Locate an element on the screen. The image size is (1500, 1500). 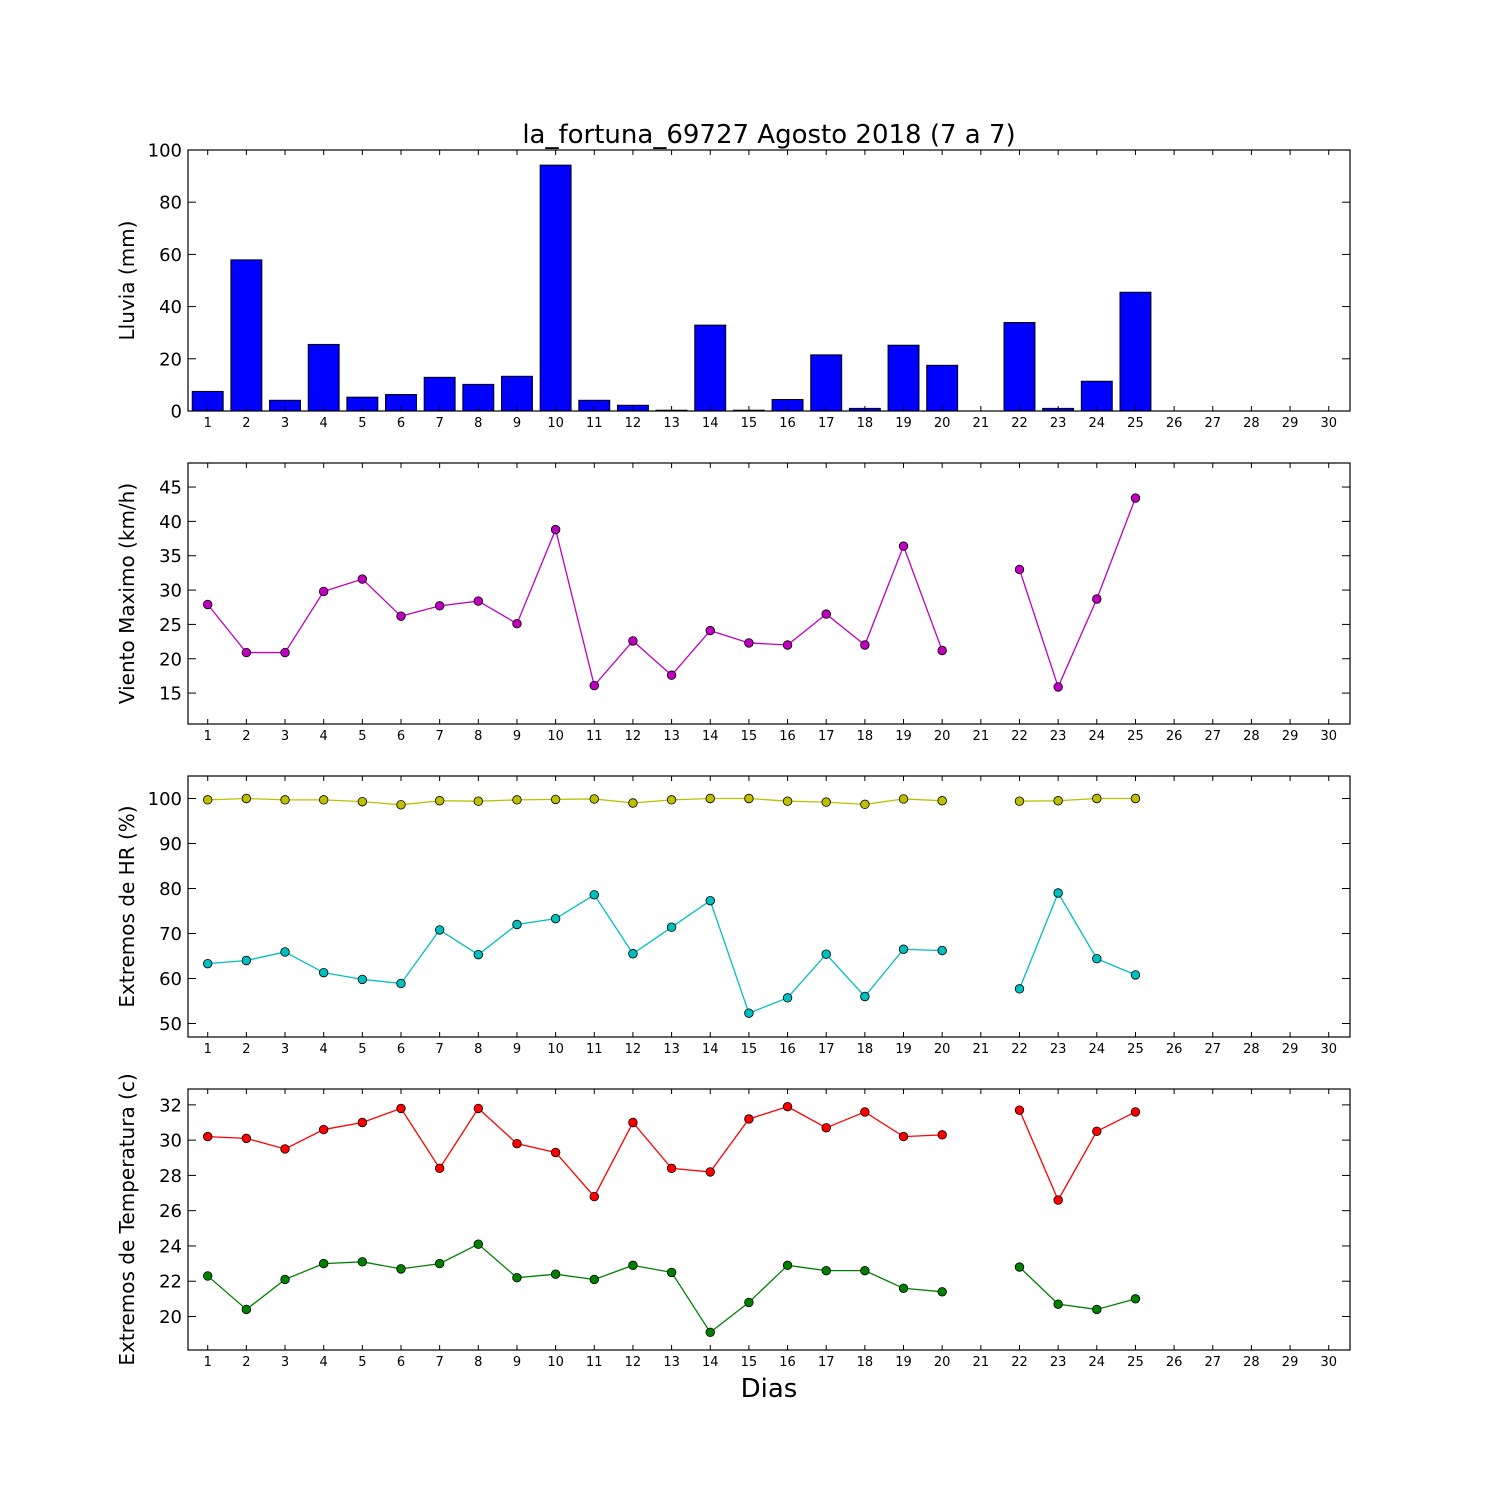
x-tick-label: 30 is located at coordinates (1328, 736).